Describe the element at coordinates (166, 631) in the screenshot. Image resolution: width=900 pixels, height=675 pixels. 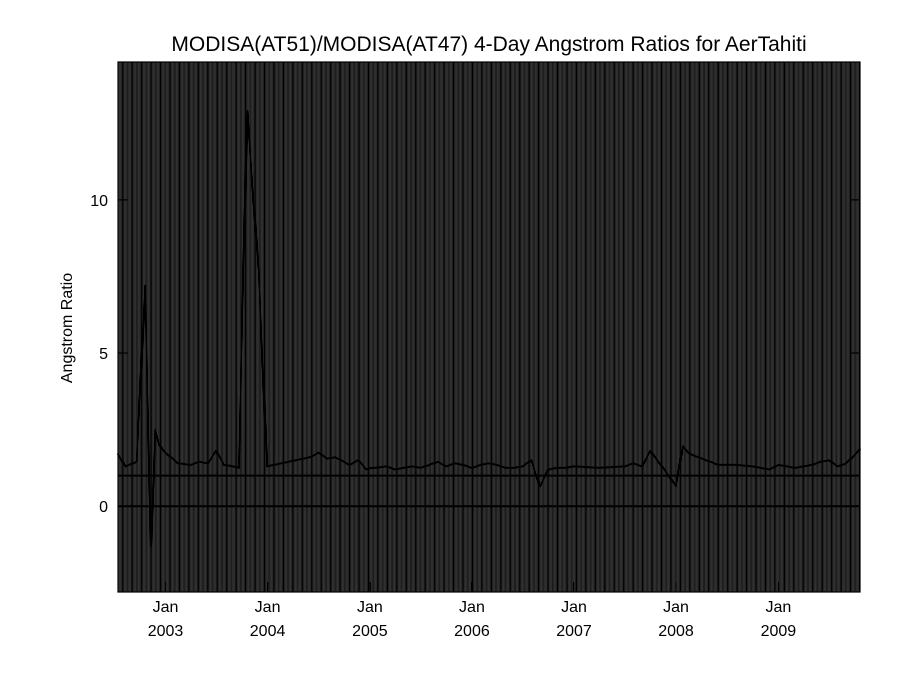
I see `x-tick-label-year: 2003` at that location.